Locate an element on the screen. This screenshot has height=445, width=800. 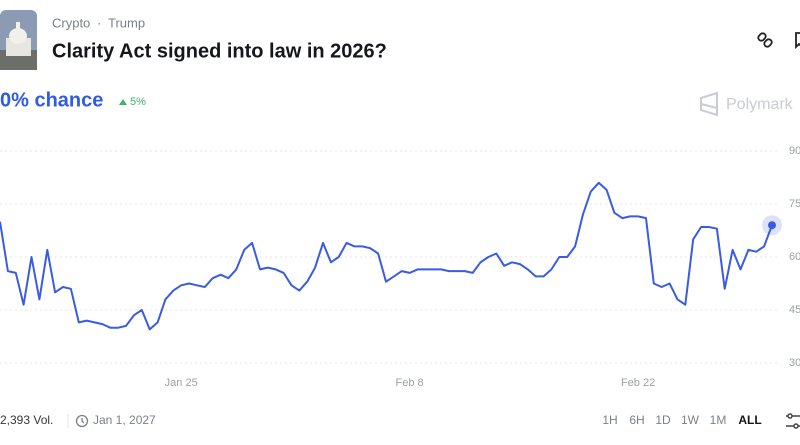
x-tick-label: Feb 8 is located at coordinates (410, 383).